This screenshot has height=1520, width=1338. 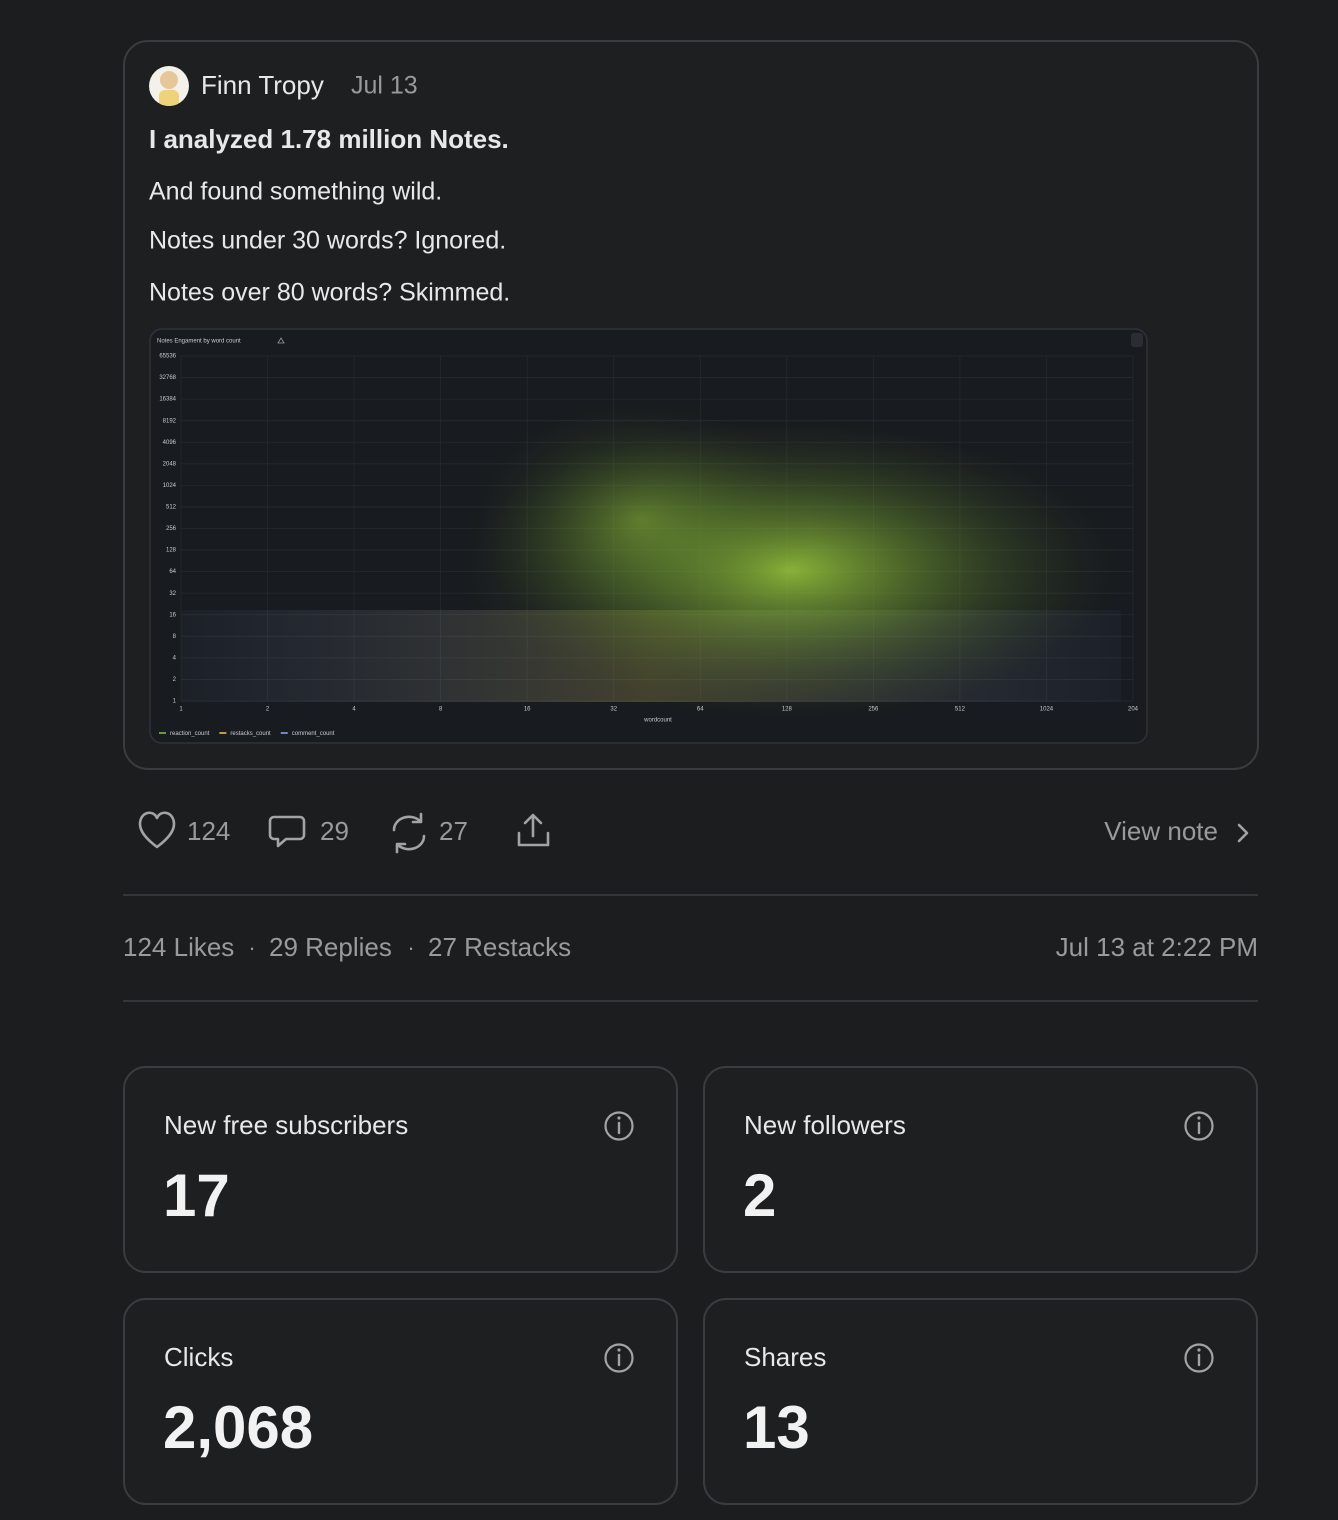 What do you see at coordinates (1137, 340) in the screenshot?
I see `chart-menu` at bounding box center [1137, 340].